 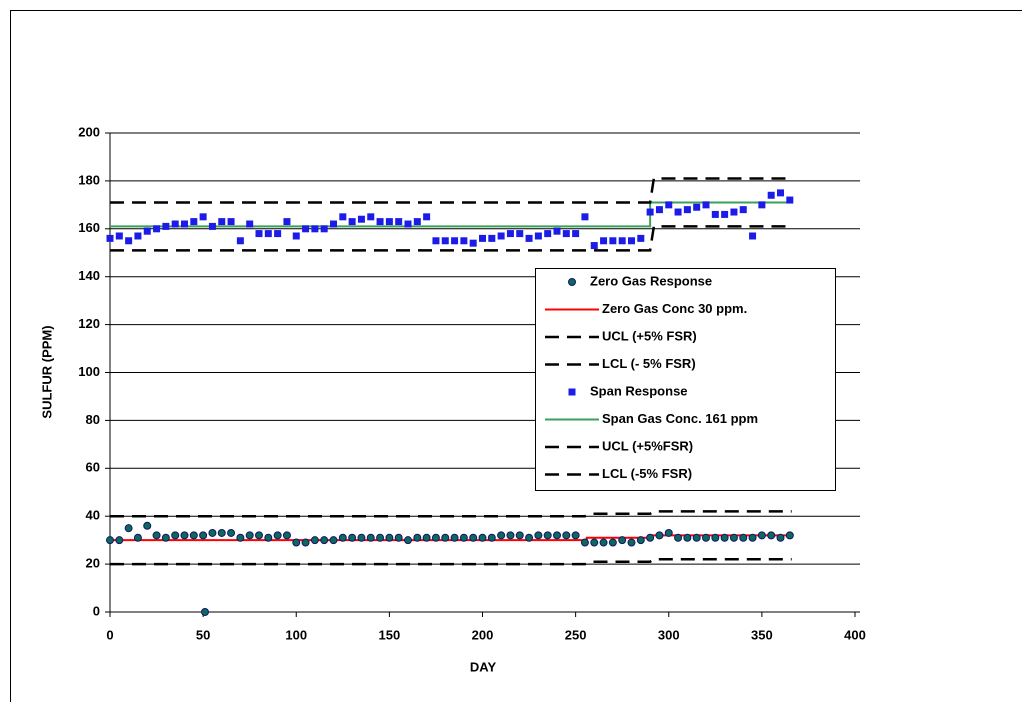 I want to click on legend-swatch, so click(x=572, y=282).